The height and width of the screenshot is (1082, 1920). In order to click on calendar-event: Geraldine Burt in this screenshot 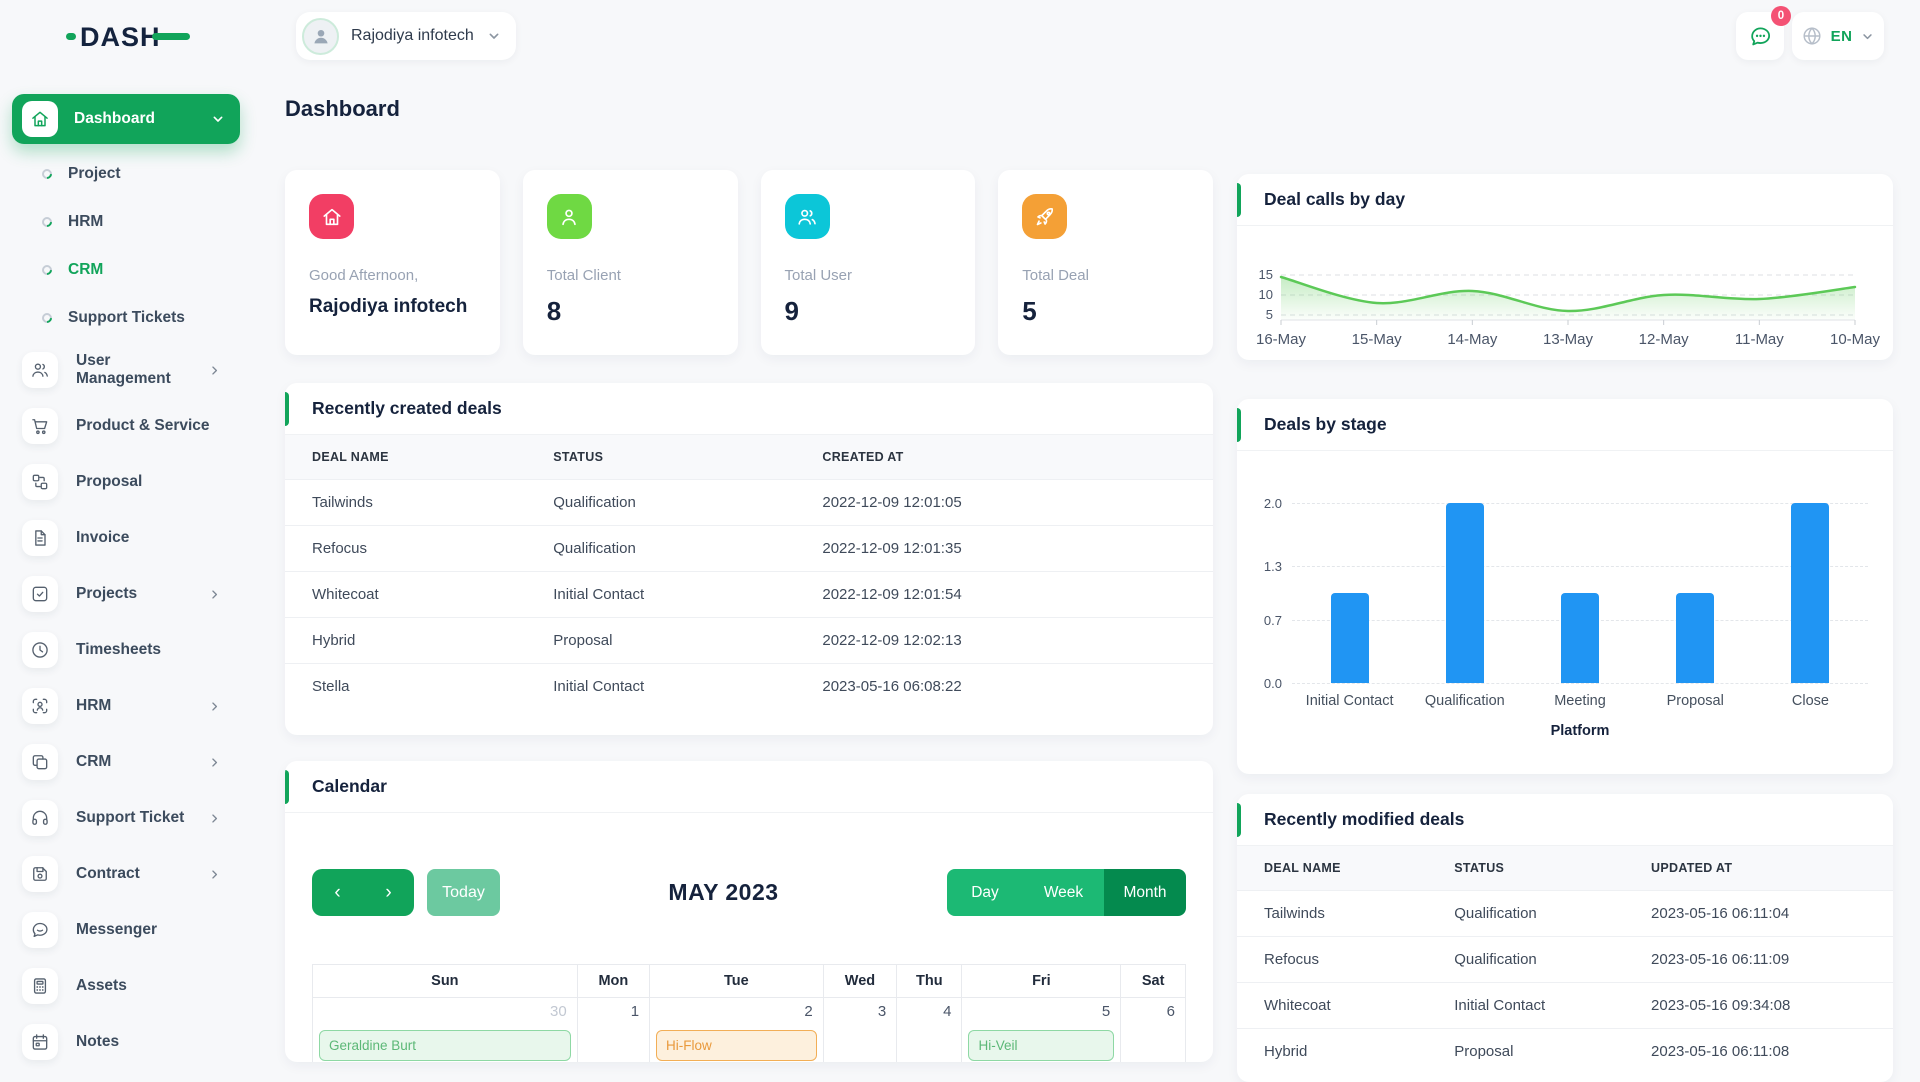, I will do `click(445, 1045)`.